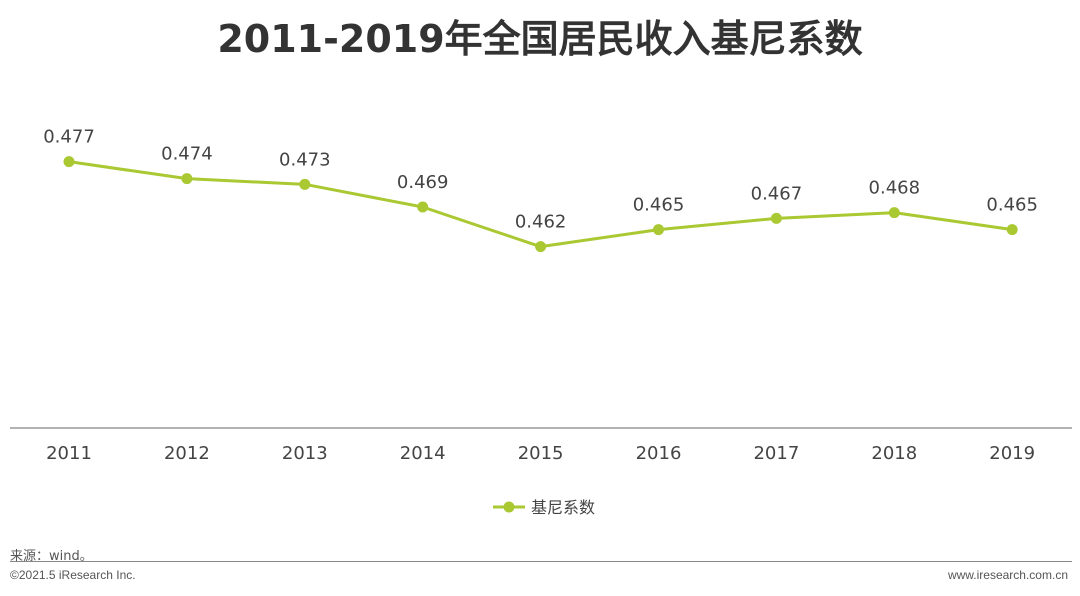 The width and height of the screenshot is (1080, 596). I want to click on website-text: www.iresearch.com.cn, so click(1007, 575).